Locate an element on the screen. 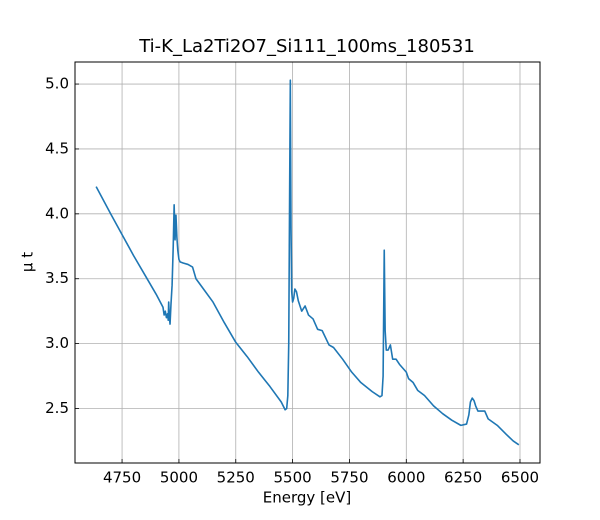 This screenshot has width=600, height=520. x-tick-label: 5750 is located at coordinates (349, 478).